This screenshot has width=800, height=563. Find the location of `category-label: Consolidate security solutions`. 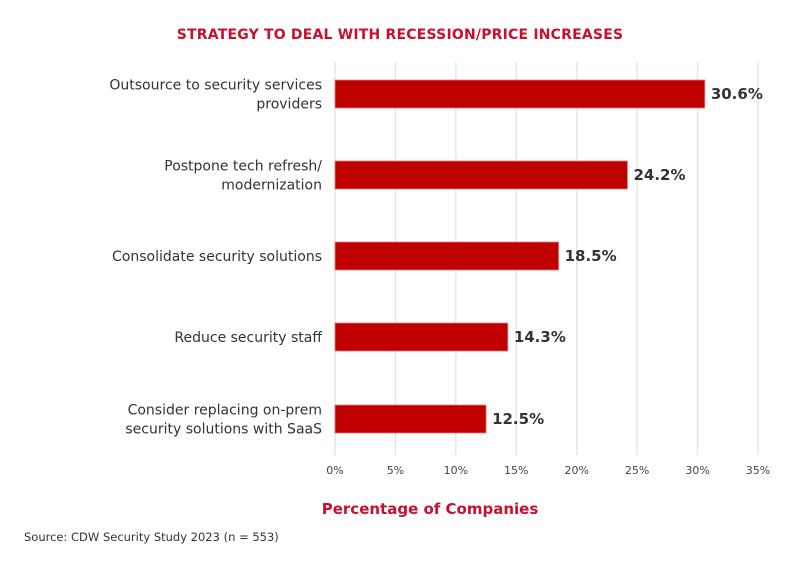

category-label: Consolidate security solutions is located at coordinates (217, 257).